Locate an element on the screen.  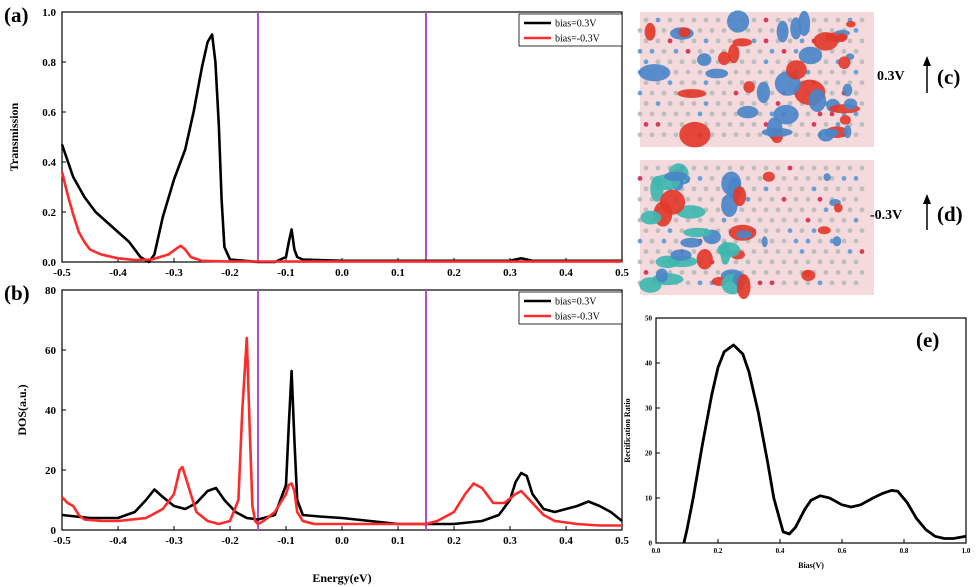
x-tick-label: 0.4 is located at coordinates (566, 541).